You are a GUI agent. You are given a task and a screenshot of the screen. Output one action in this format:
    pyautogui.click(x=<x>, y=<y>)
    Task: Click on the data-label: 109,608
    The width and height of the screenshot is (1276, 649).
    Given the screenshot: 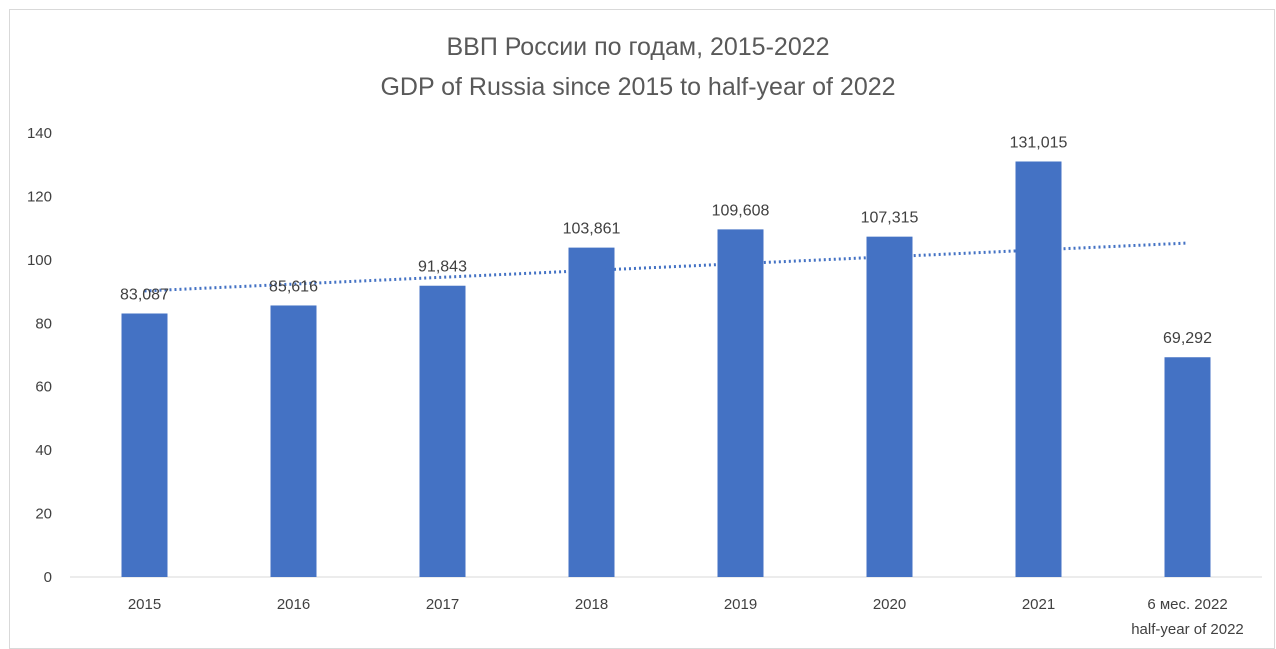 What is the action you would take?
    pyautogui.click(x=741, y=210)
    